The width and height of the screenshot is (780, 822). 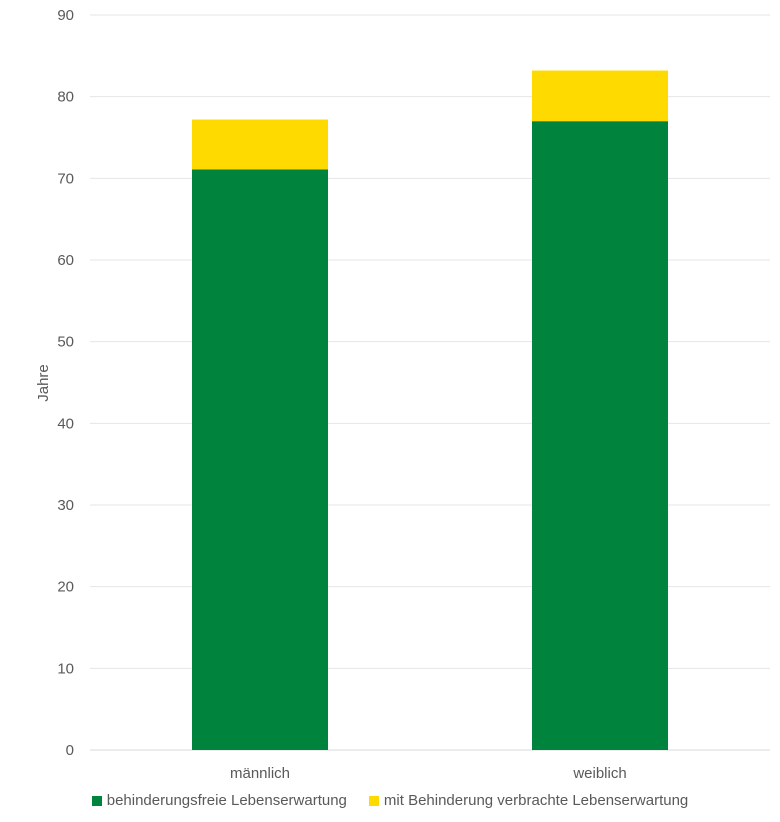 What do you see at coordinates (428, 773) in the screenshot?
I see `x-axis-categories: männlich weiblich` at bounding box center [428, 773].